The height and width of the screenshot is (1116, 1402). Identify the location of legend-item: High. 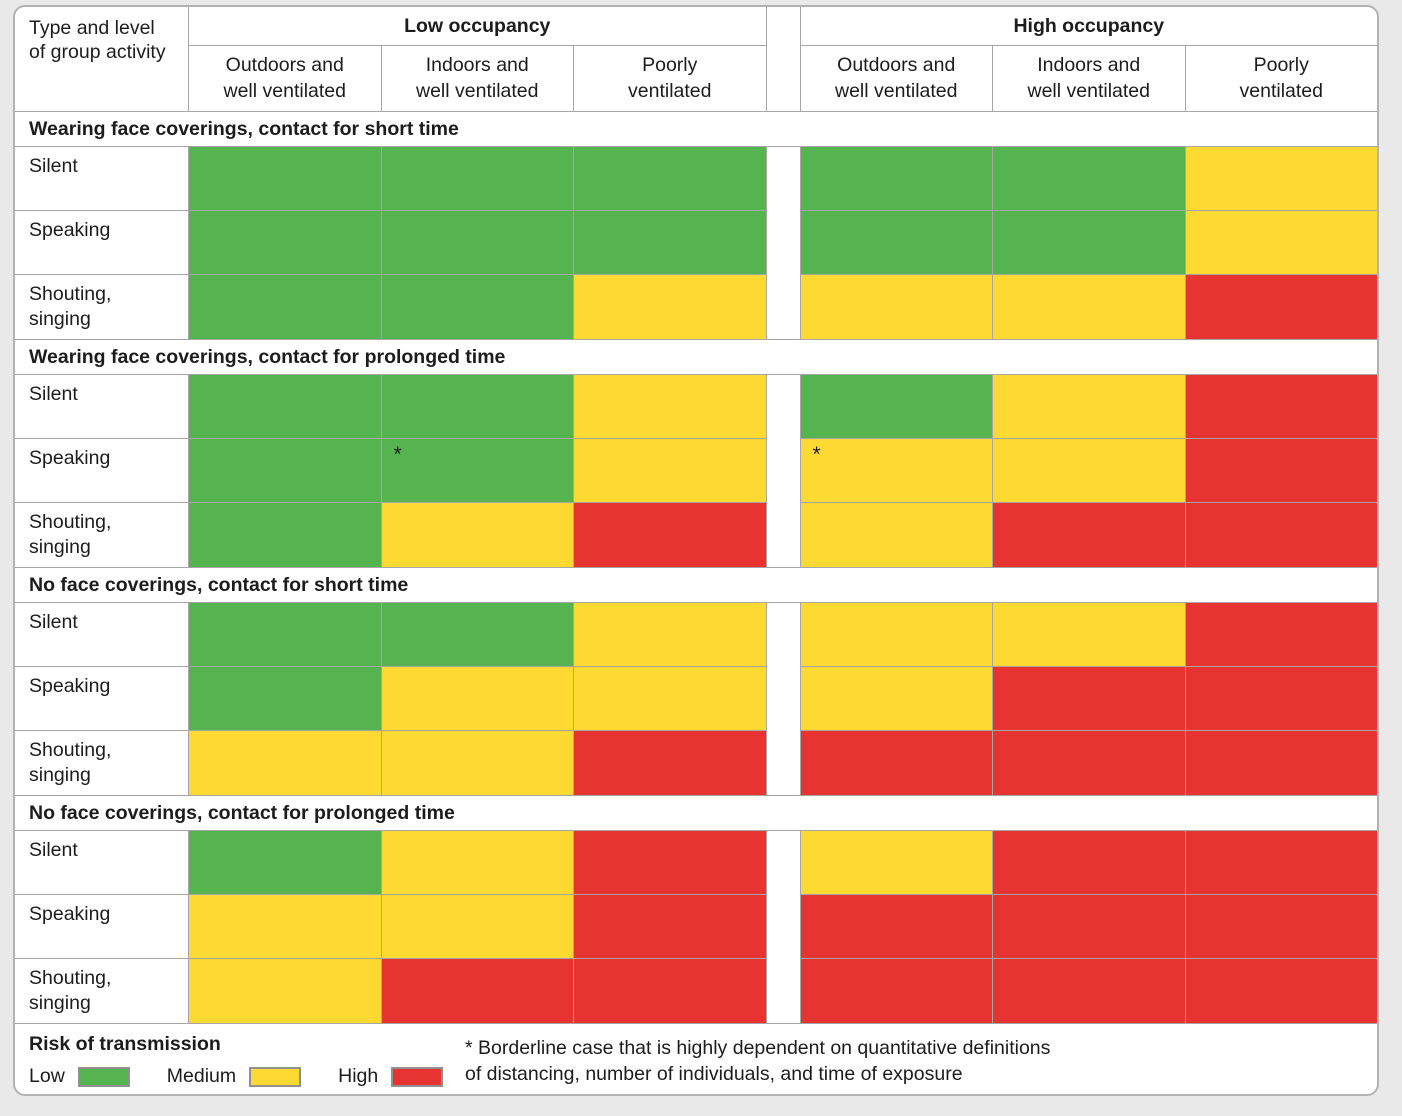
(391, 1076).